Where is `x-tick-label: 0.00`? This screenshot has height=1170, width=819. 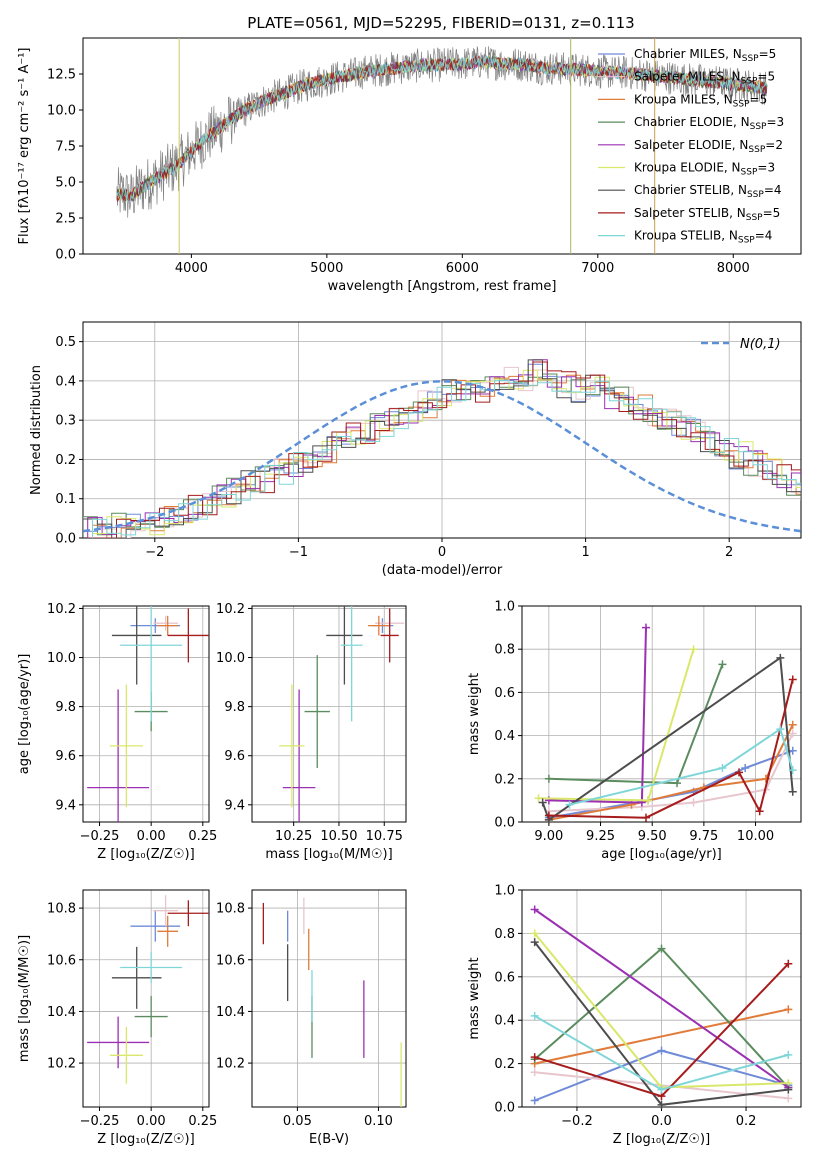 x-tick-label: 0.00 is located at coordinates (151, 836).